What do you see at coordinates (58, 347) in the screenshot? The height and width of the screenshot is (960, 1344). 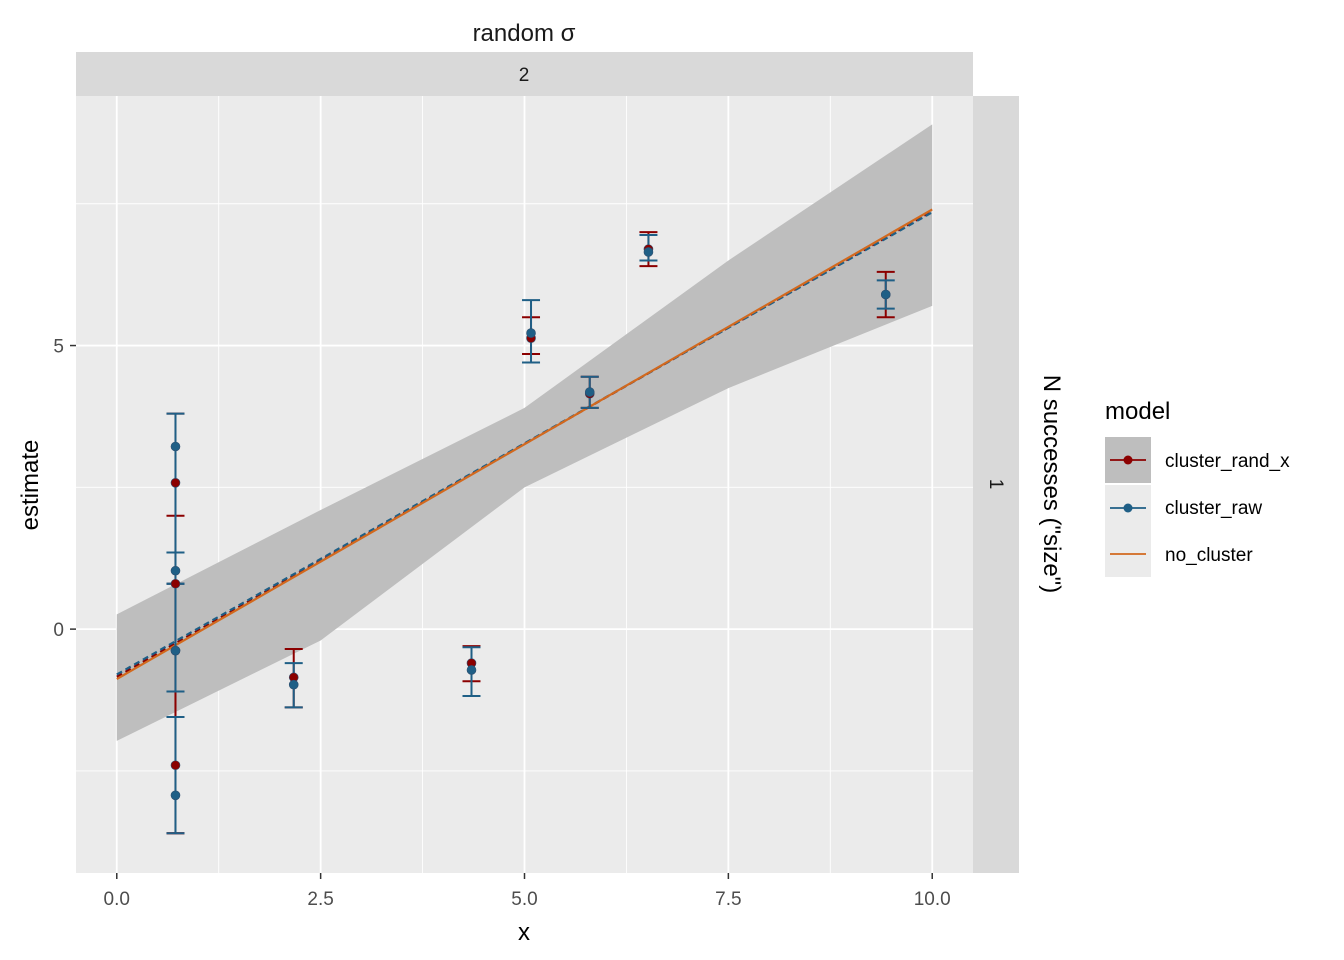 I see `y-tick-label: 5` at bounding box center [58, 347].